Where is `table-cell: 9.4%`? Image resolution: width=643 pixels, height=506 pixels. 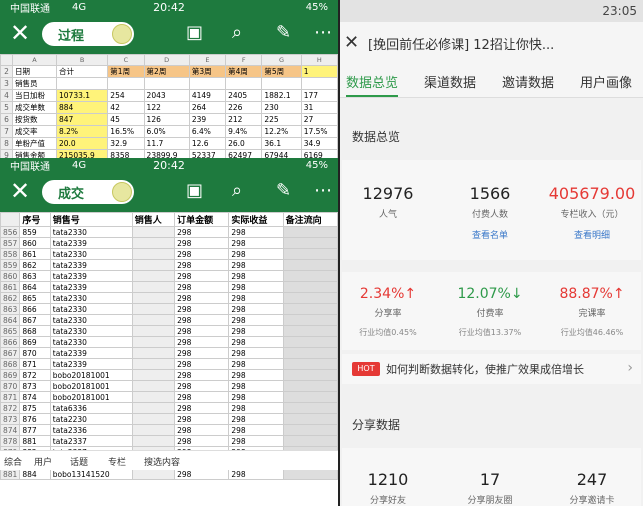
table-cell: 9.4% is located at coordinates (244, 131).